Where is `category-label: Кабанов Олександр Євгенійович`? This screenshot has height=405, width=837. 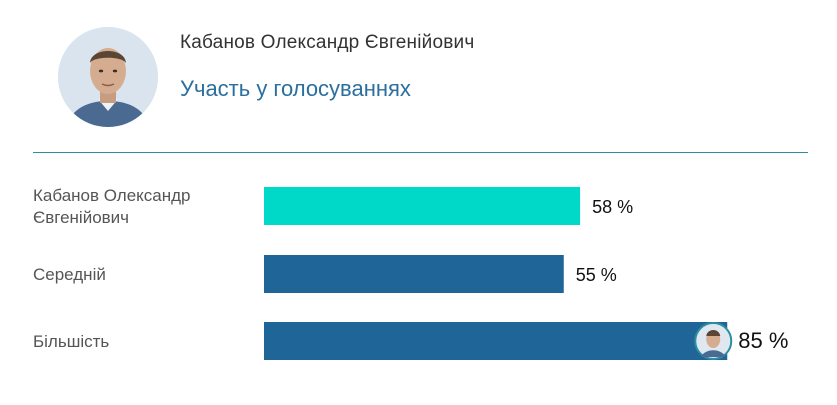
category-label: Кабанов Олександр Євгенійович is located at coordinates (112, 206).